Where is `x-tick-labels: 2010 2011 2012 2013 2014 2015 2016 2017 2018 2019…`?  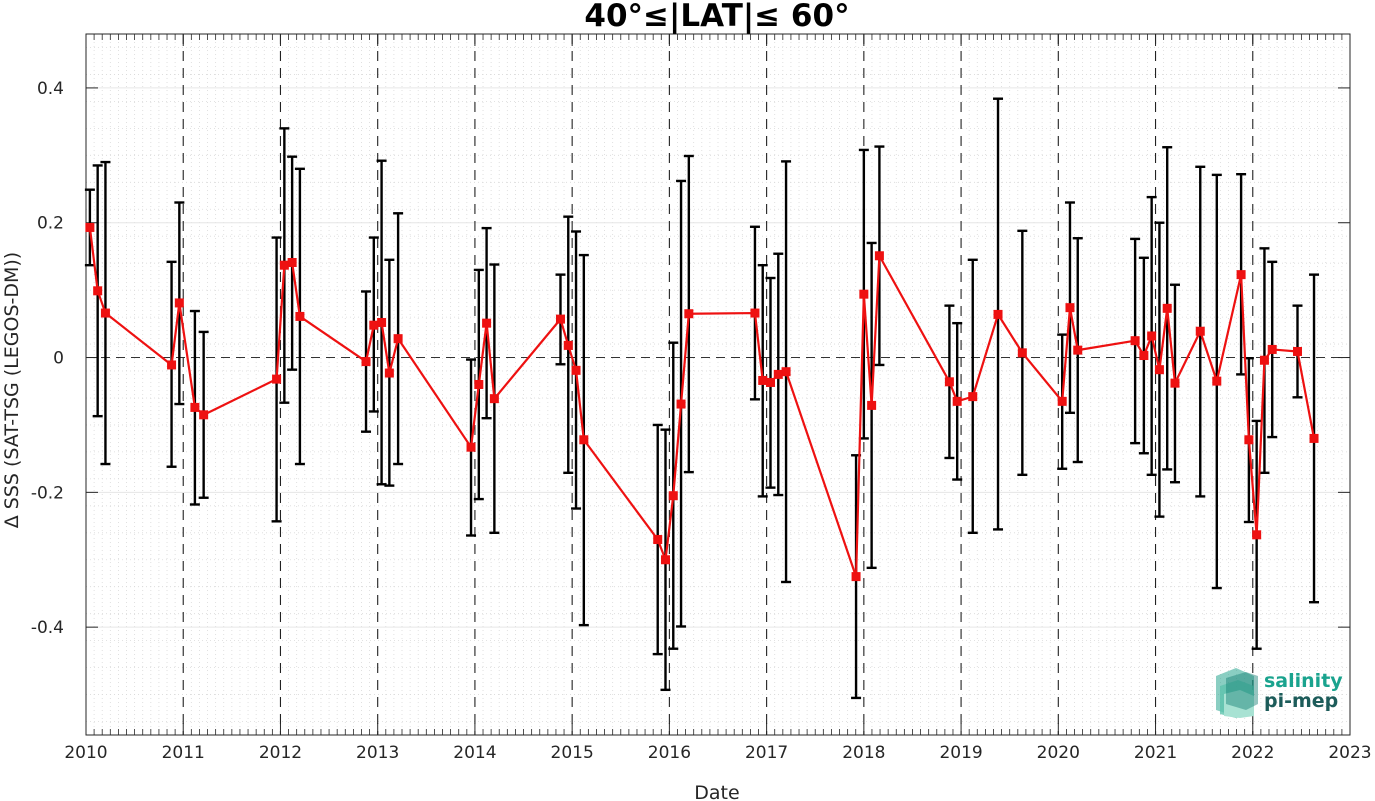 x-tick-labels: 2010 2011 2012 2013 2014 2015 2016 2017 2018 2019… is located at coordinates (717, 753).